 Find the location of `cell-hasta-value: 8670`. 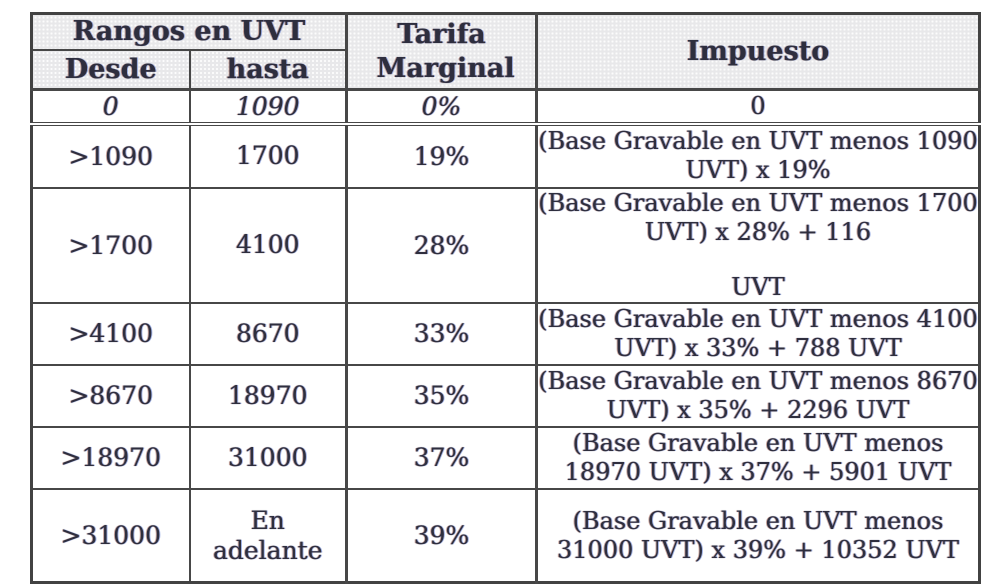

cell-hasta-value: 8670 is located at coordinates (267, 333).